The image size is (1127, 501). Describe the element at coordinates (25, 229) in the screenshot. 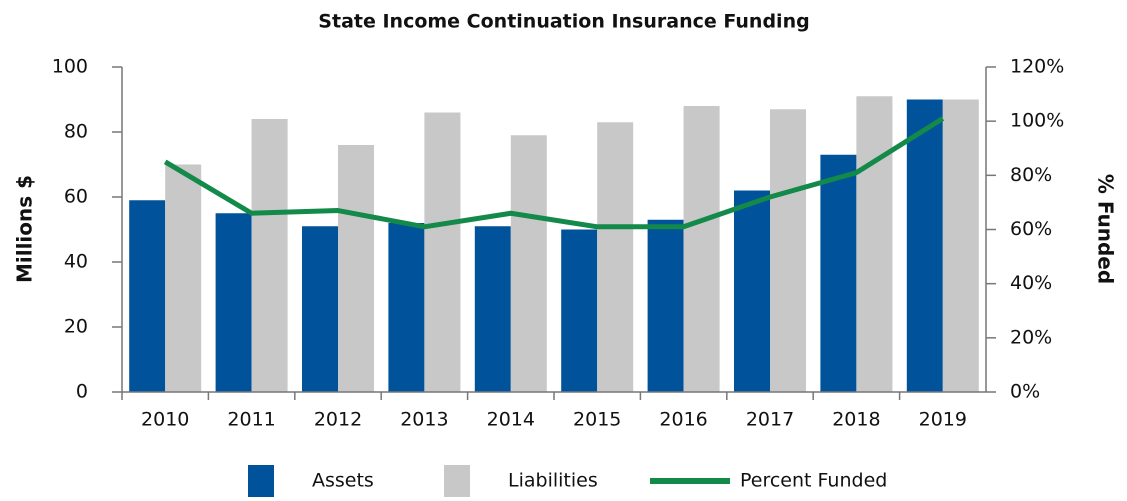

I see `y-axis-label: Millions $` at that location.